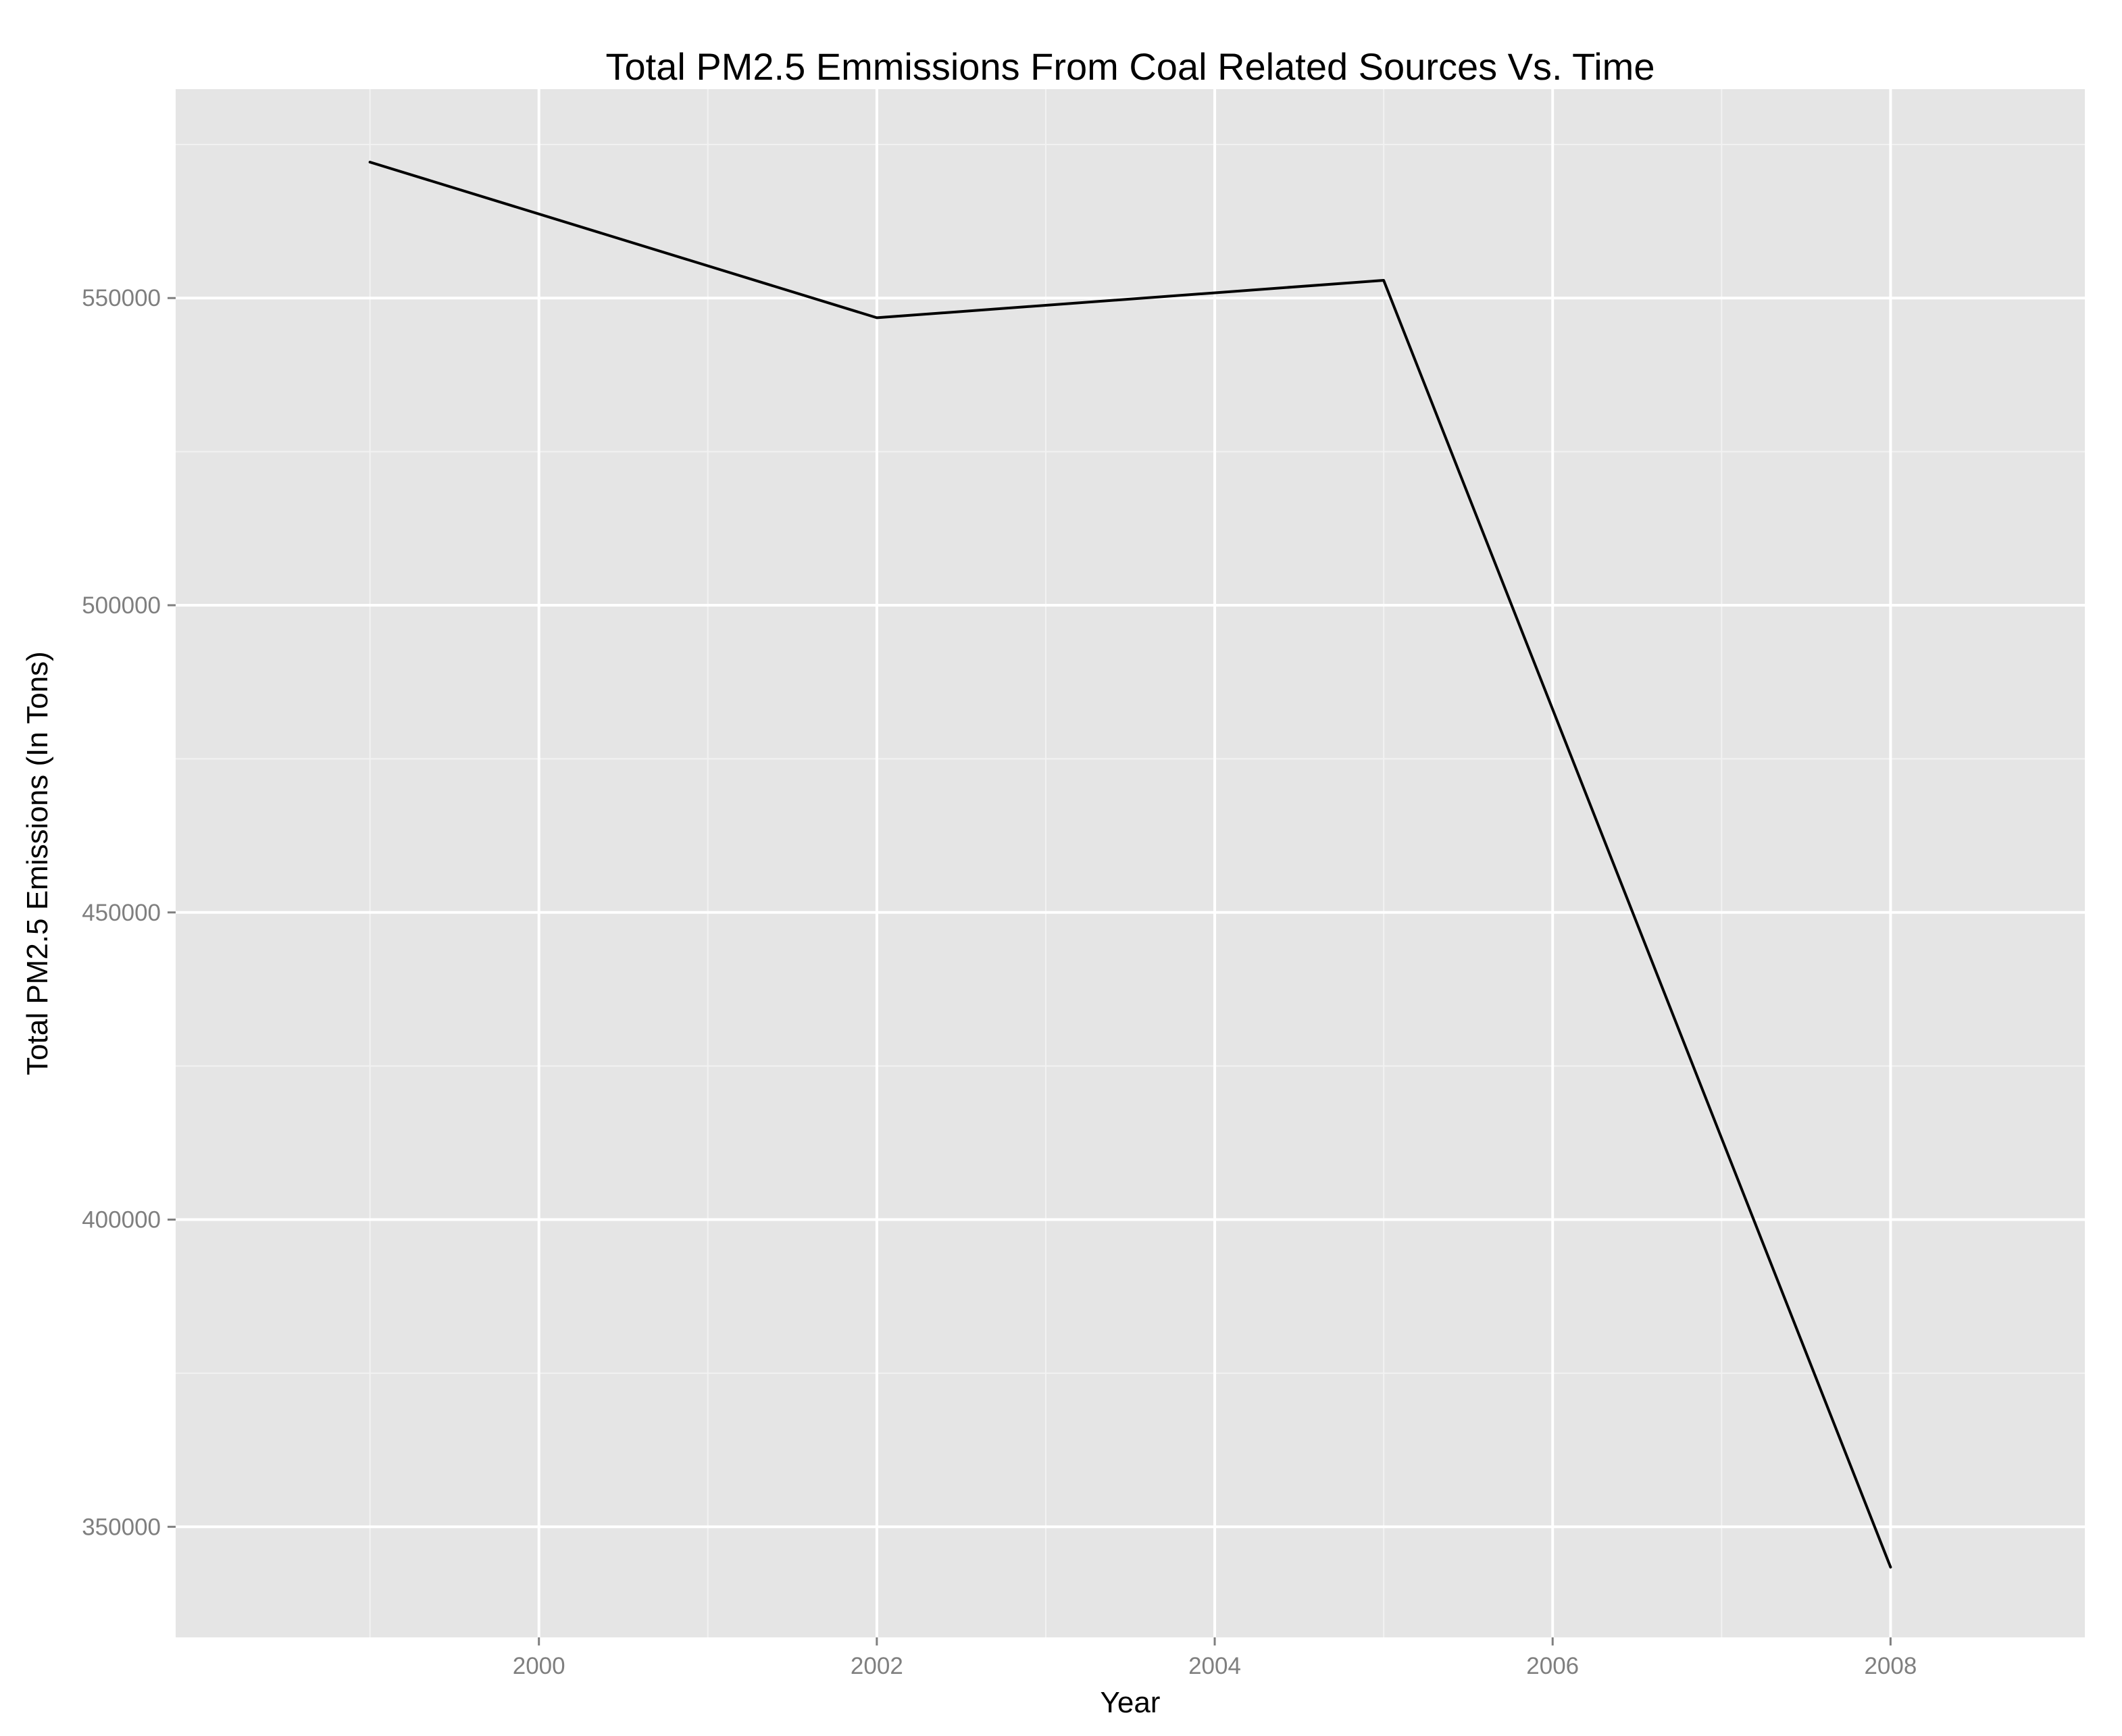  Describe the element at coordinates (539, 1666) in the screenshot. I see `x-tick-label: 2000` at that location.